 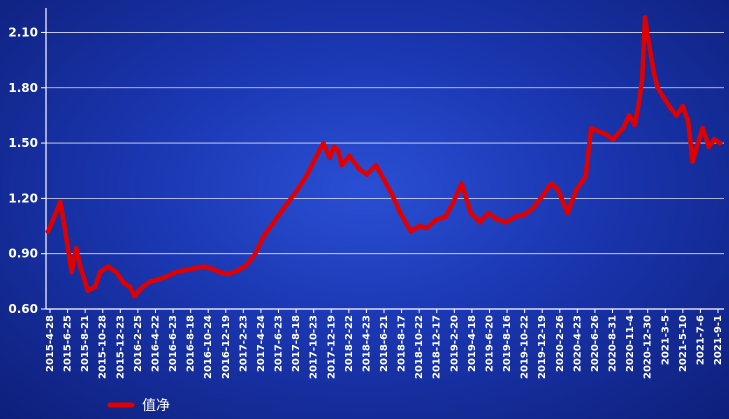 I want to click on x-tick-label: 2015-8-21, so click(x=85, y=343).